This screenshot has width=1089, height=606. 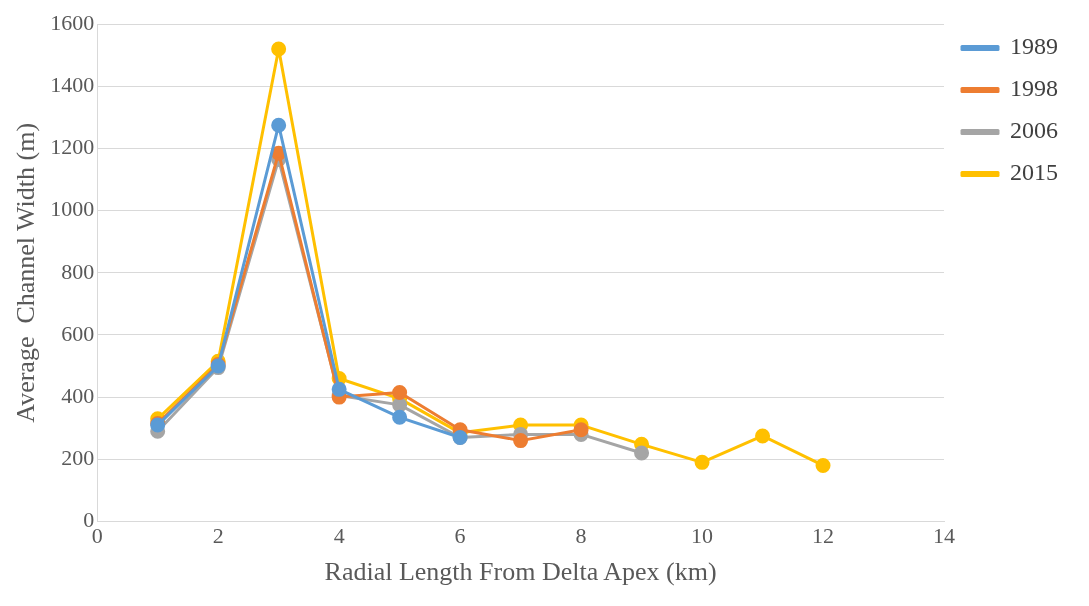 I want to click on x-axis-title: Radial Length From Delta Apex (km), so click(x=520, y=572).